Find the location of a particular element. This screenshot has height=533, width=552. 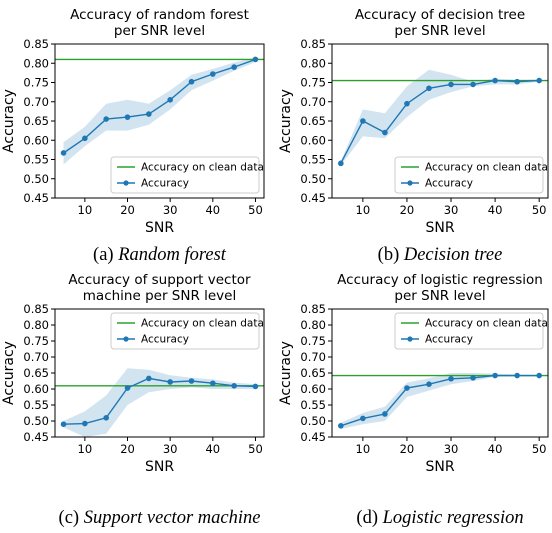

y-tick-label: 0.55 is located at coordinates (313, 405).